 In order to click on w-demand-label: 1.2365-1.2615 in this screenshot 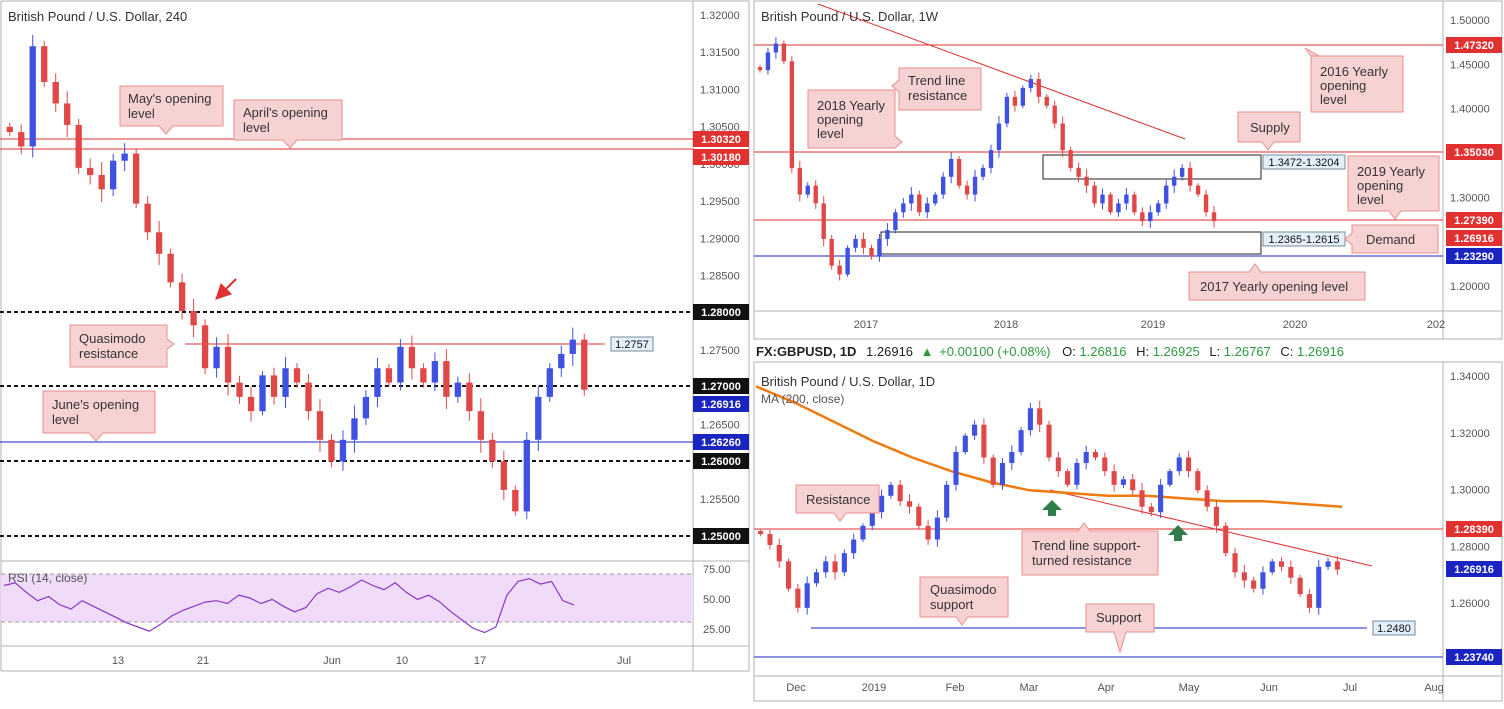, I will do `click(1304, 240)`.